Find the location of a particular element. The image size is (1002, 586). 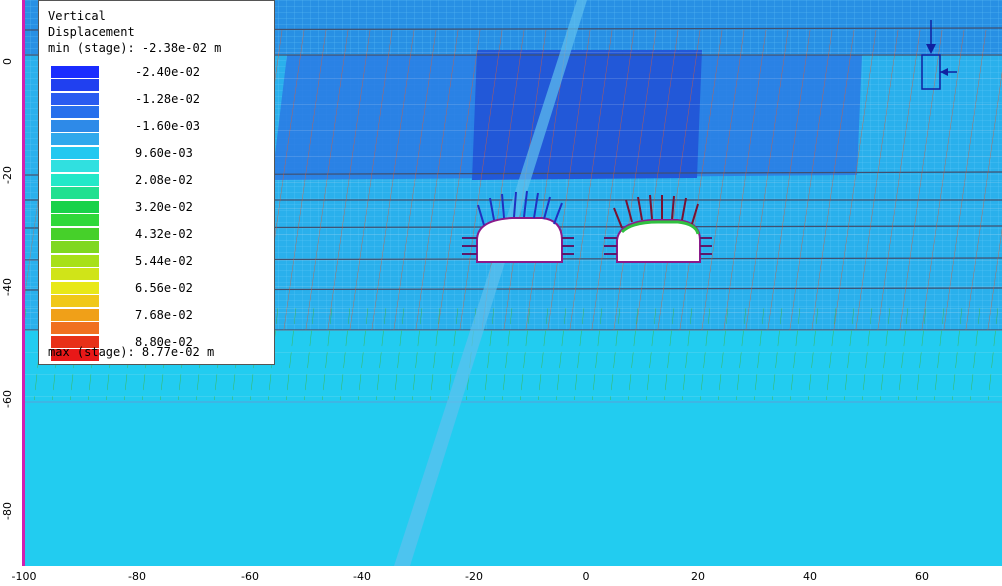

x-tick-label: 60 is located at coordinates (922, 576).